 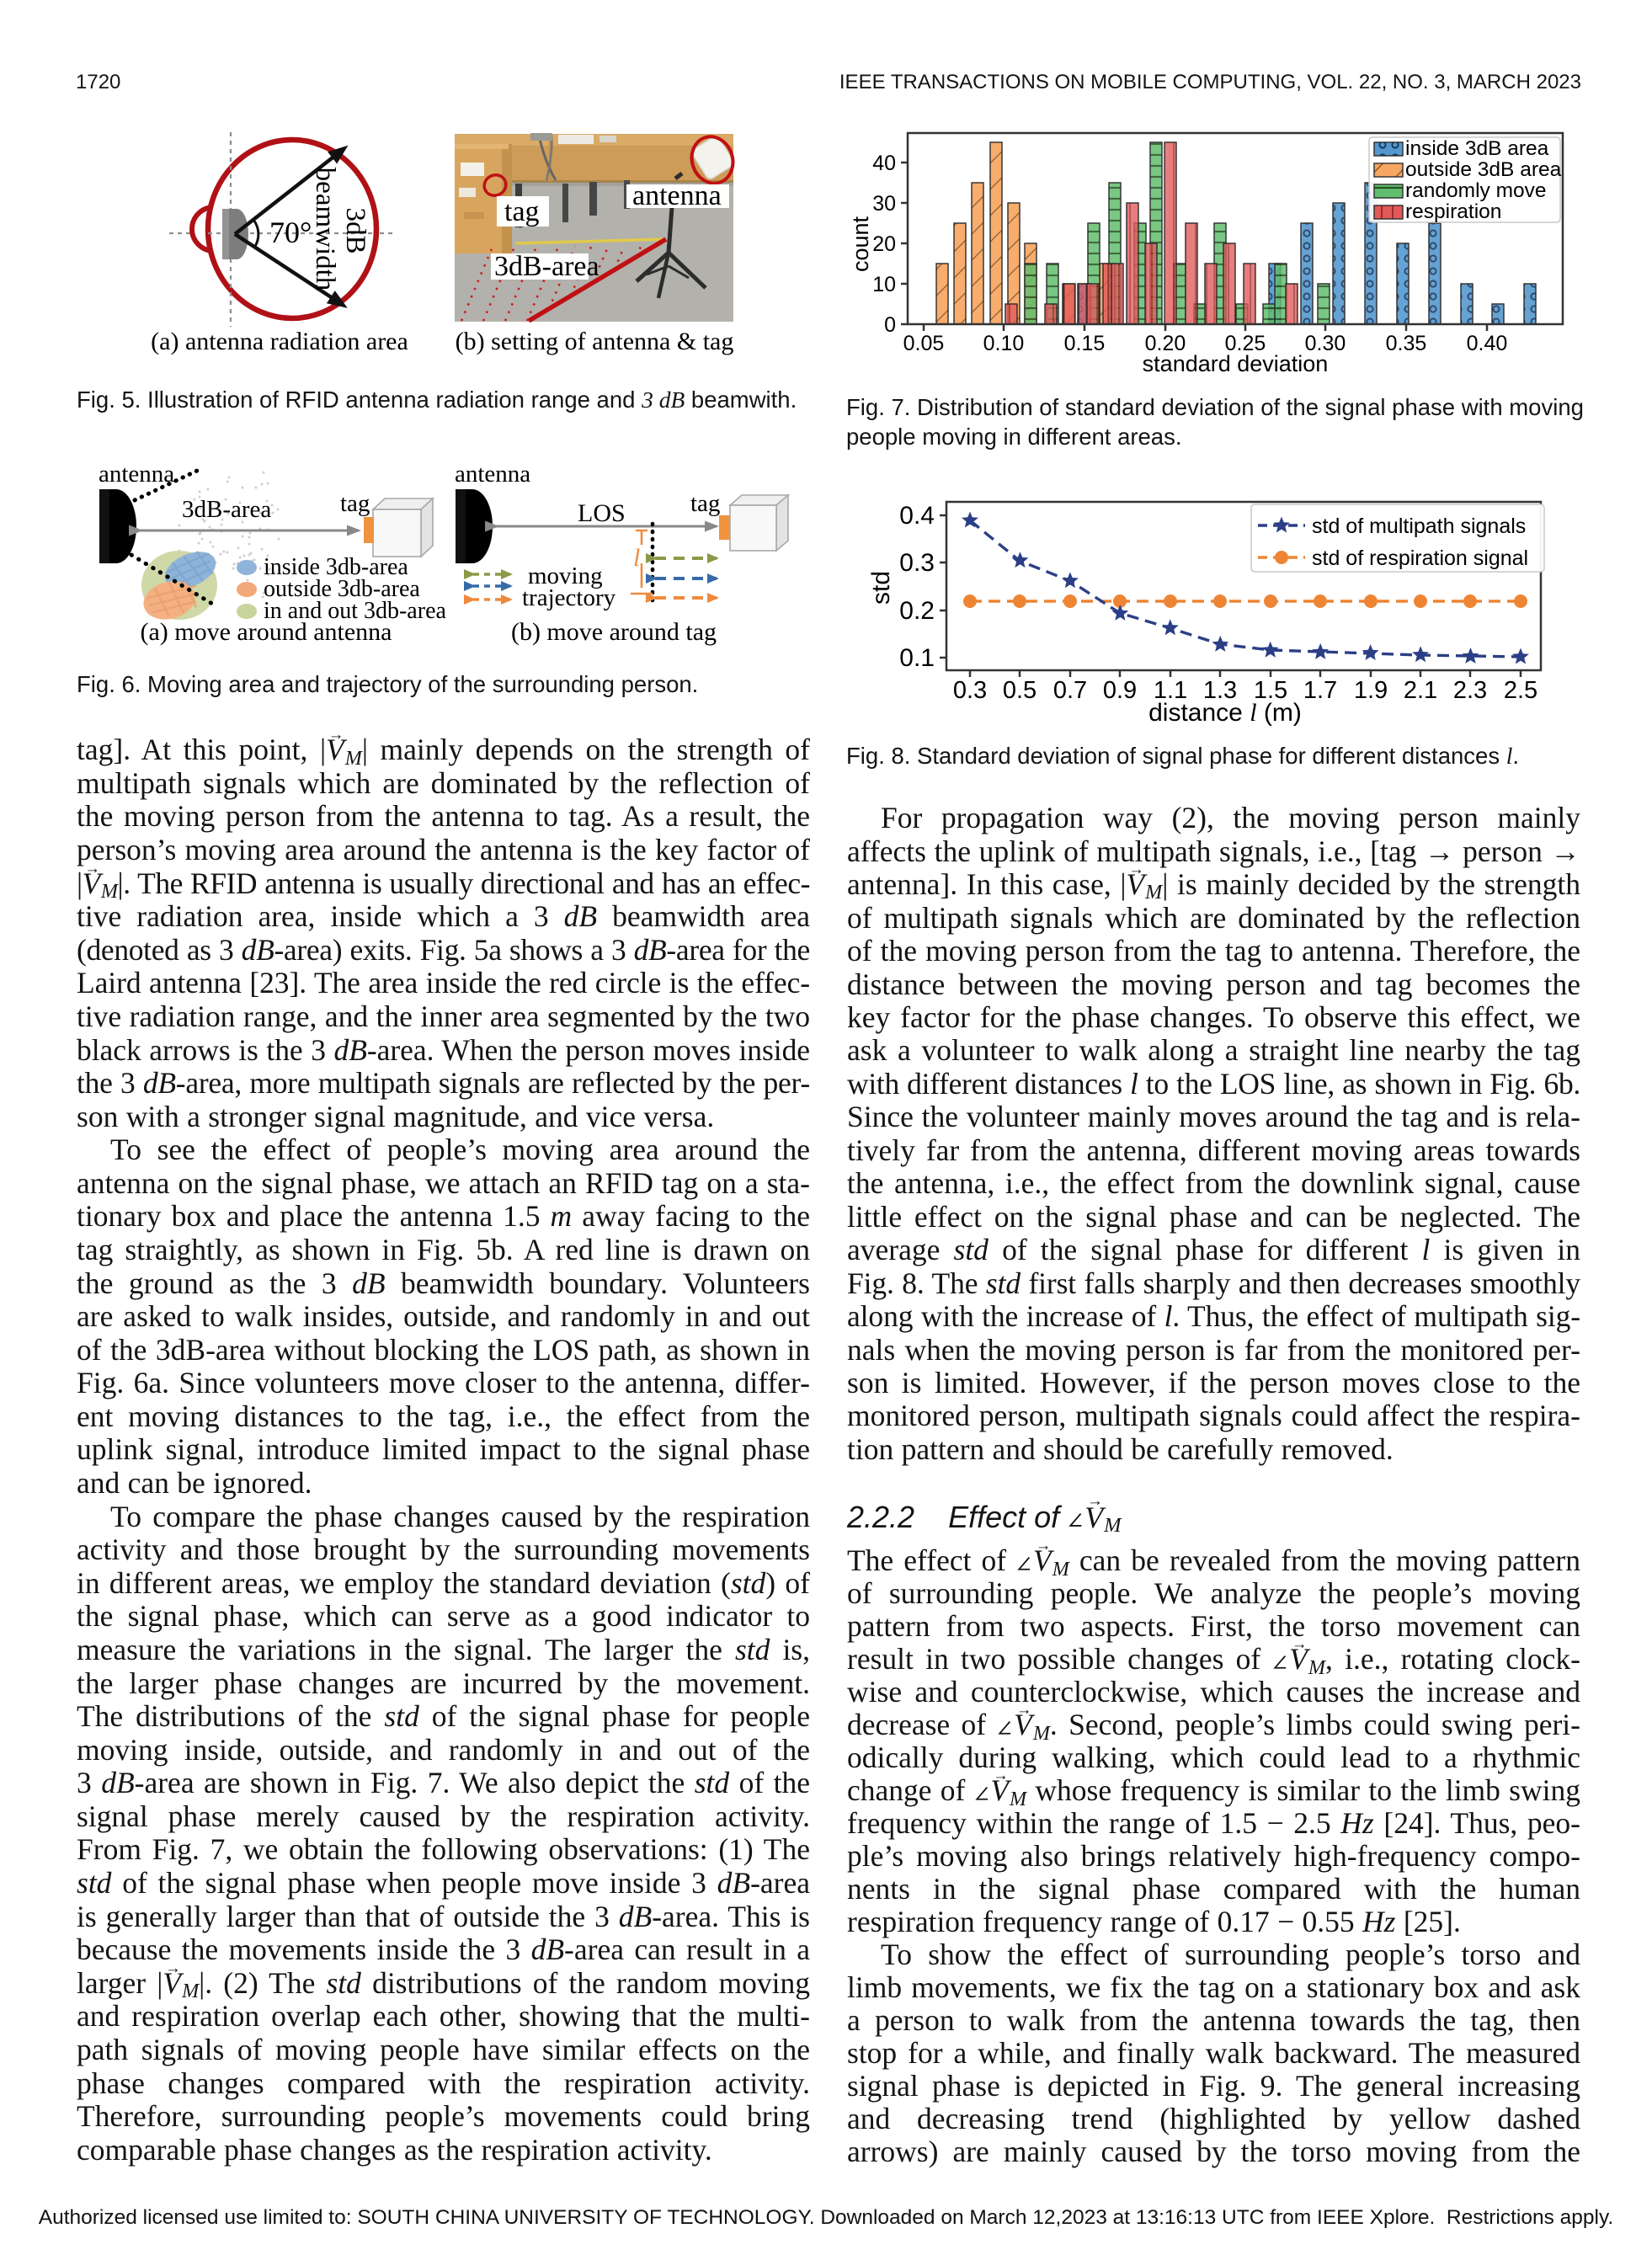 What do you see at coordinates (917, 658) in the screenshot?
I see `svg-text: 0.1` at bounding box center [917, 658].